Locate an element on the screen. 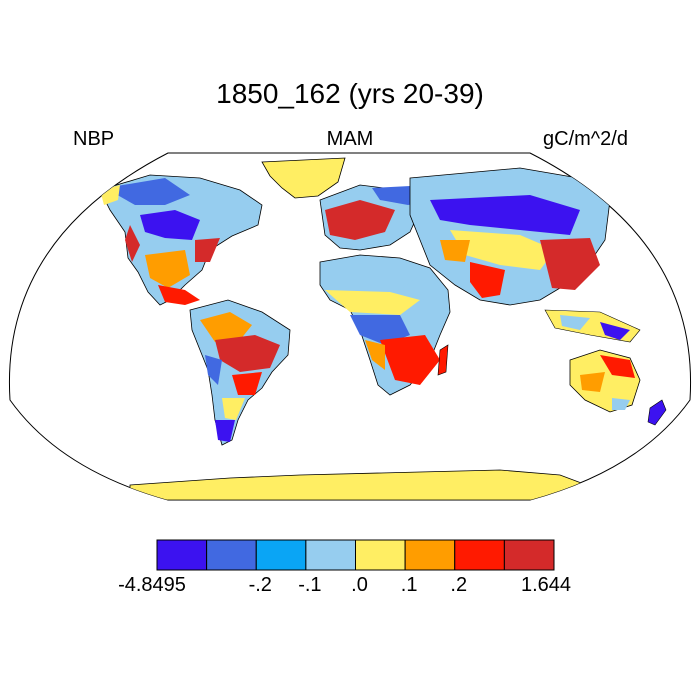  colorbar-tick-label: .1 is located at coordinates (409, 585).